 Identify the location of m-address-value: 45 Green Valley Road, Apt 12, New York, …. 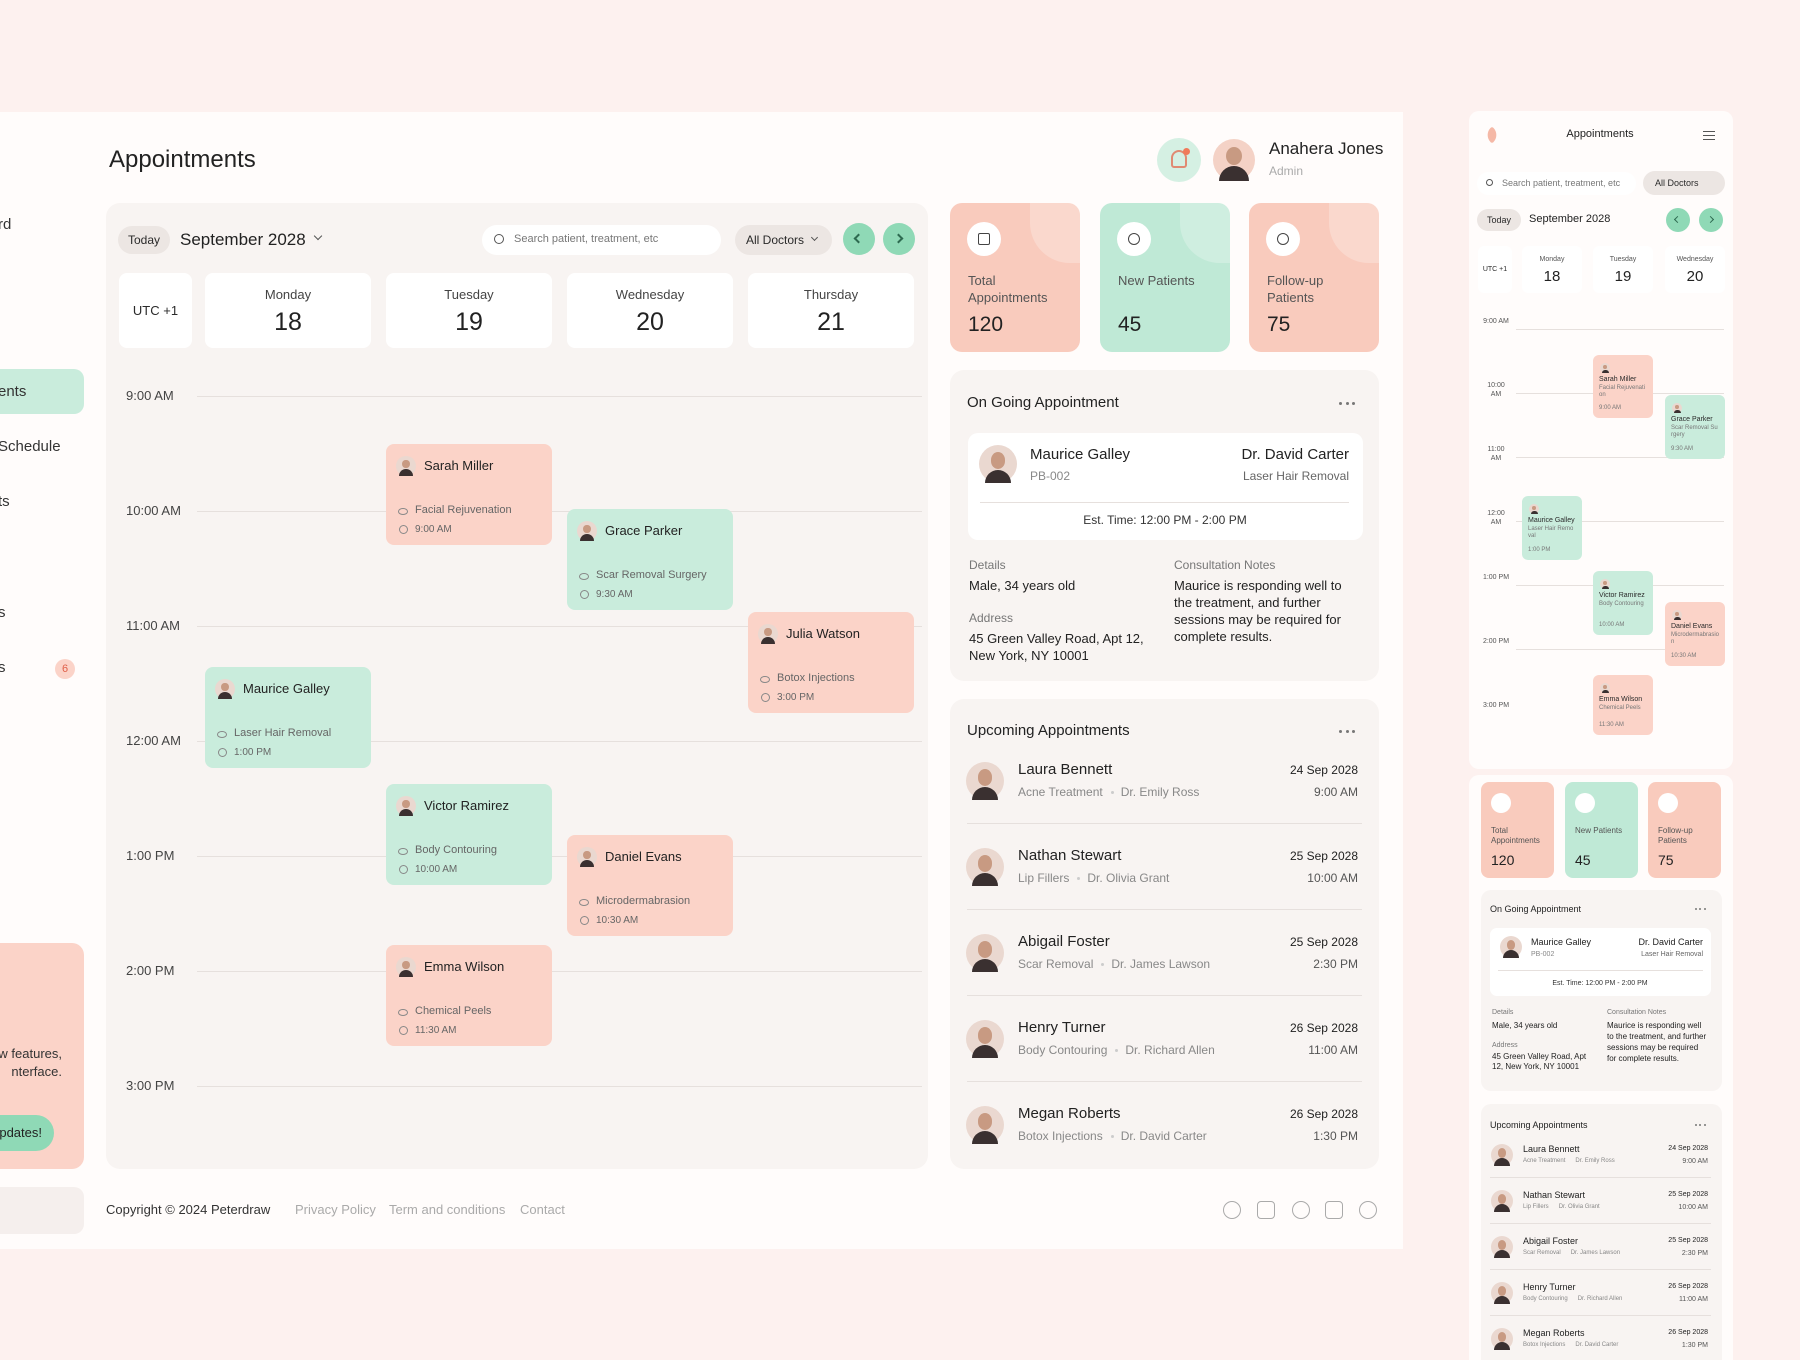
(1539, 1061).